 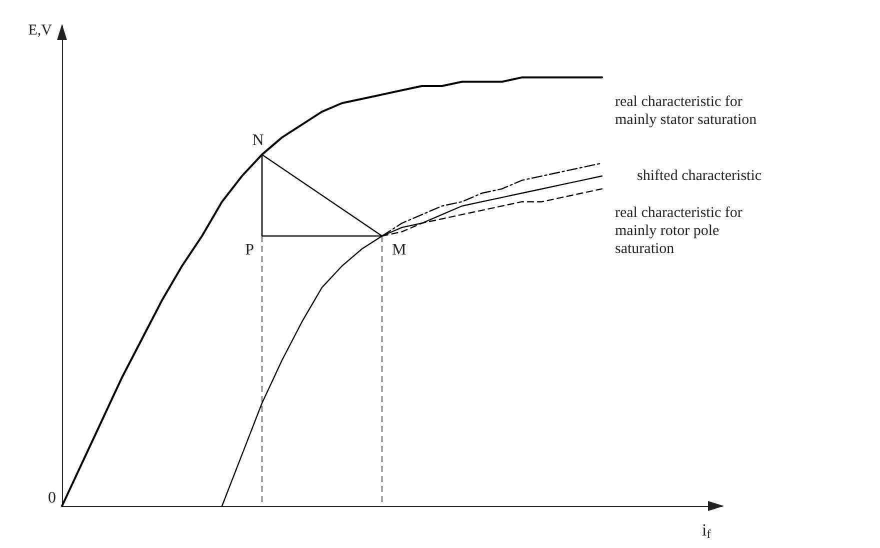 I want to click on series-label: real characteristic for mainly rotor pole saturation, so click(x=680, y=230).